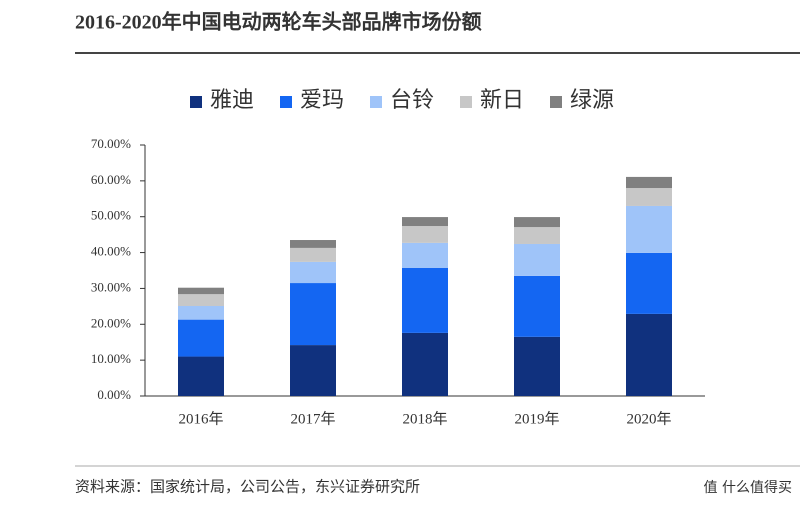 The width and height of the screenshot is (800, 505). I want to click on y-tick-label: 0.00%, so click(114, 394).